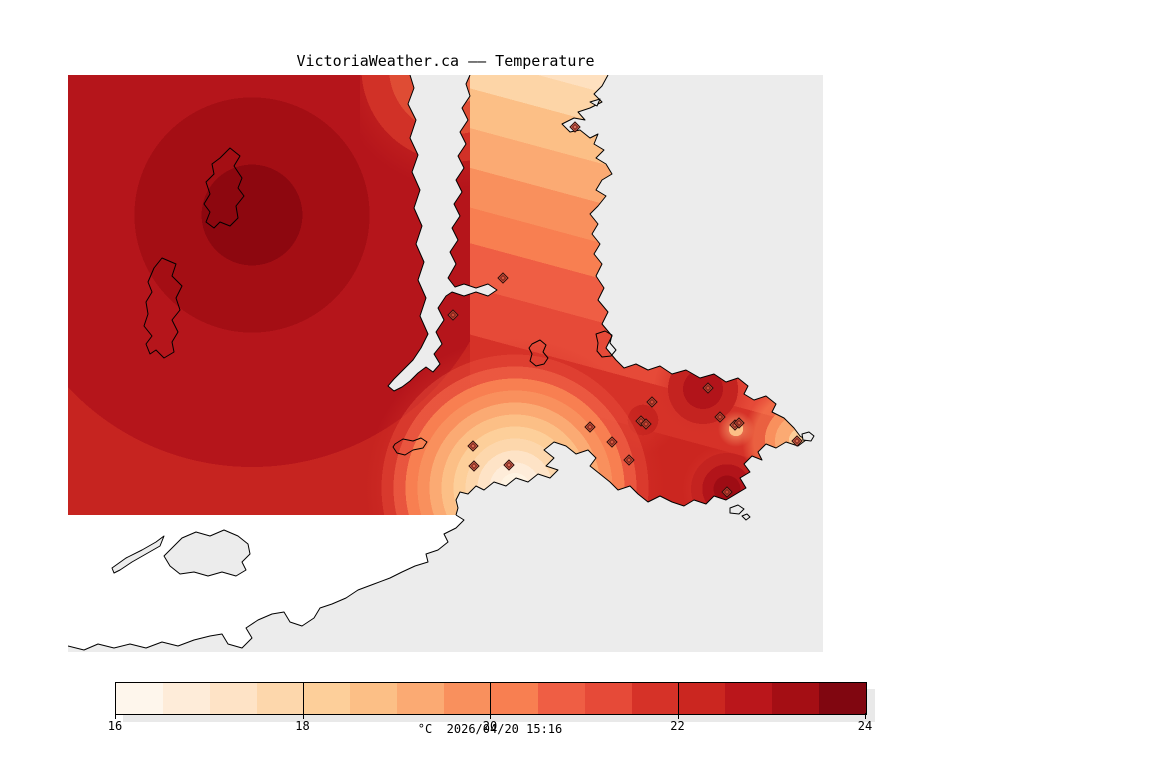 The image size is (1152, 768). What do you see at coordinates (677, 726) in the screenshot?
I see `colorbar-tick-label: 22` at bounding box center [677, 726].